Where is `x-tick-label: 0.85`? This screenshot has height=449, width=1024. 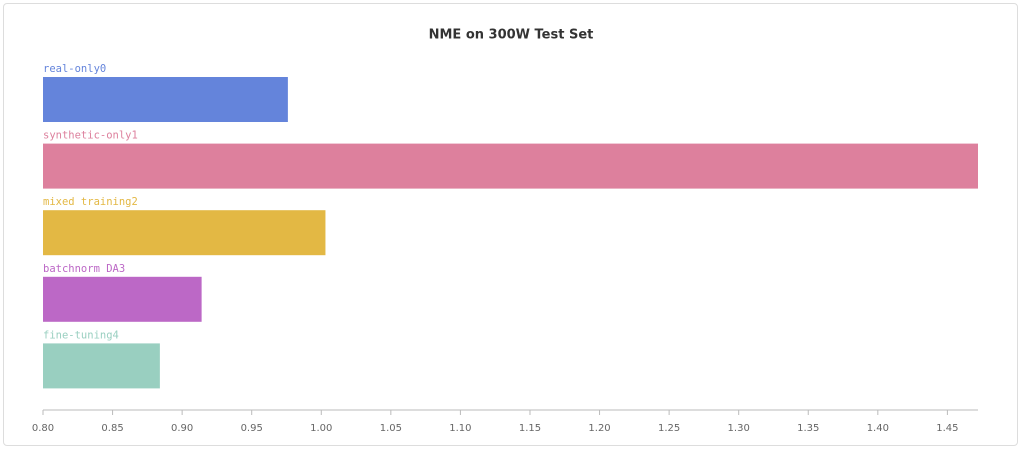 x-tick-label: 0.85 is located at coordinates (112, 428).